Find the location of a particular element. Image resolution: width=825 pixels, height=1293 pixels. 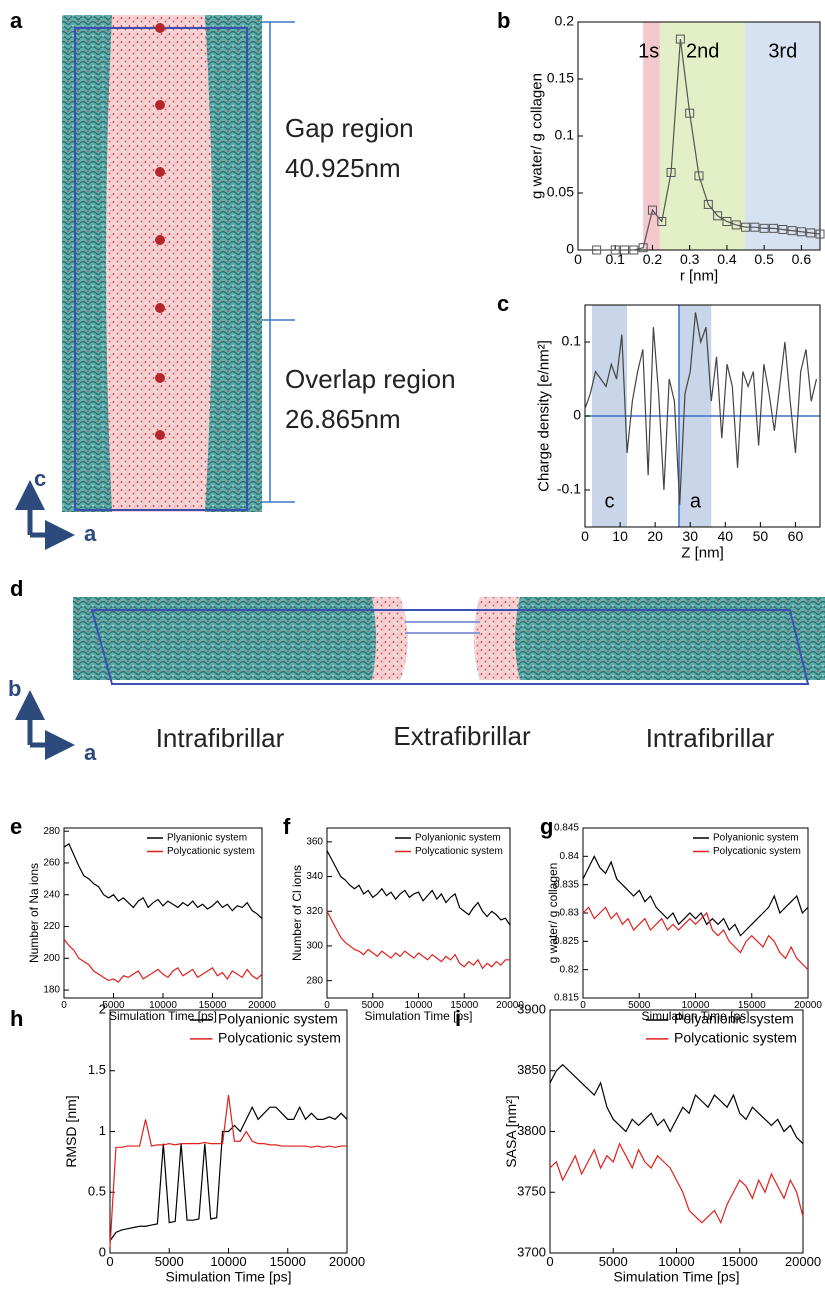

band-label: 3rd is located at coordinates (782, 51).